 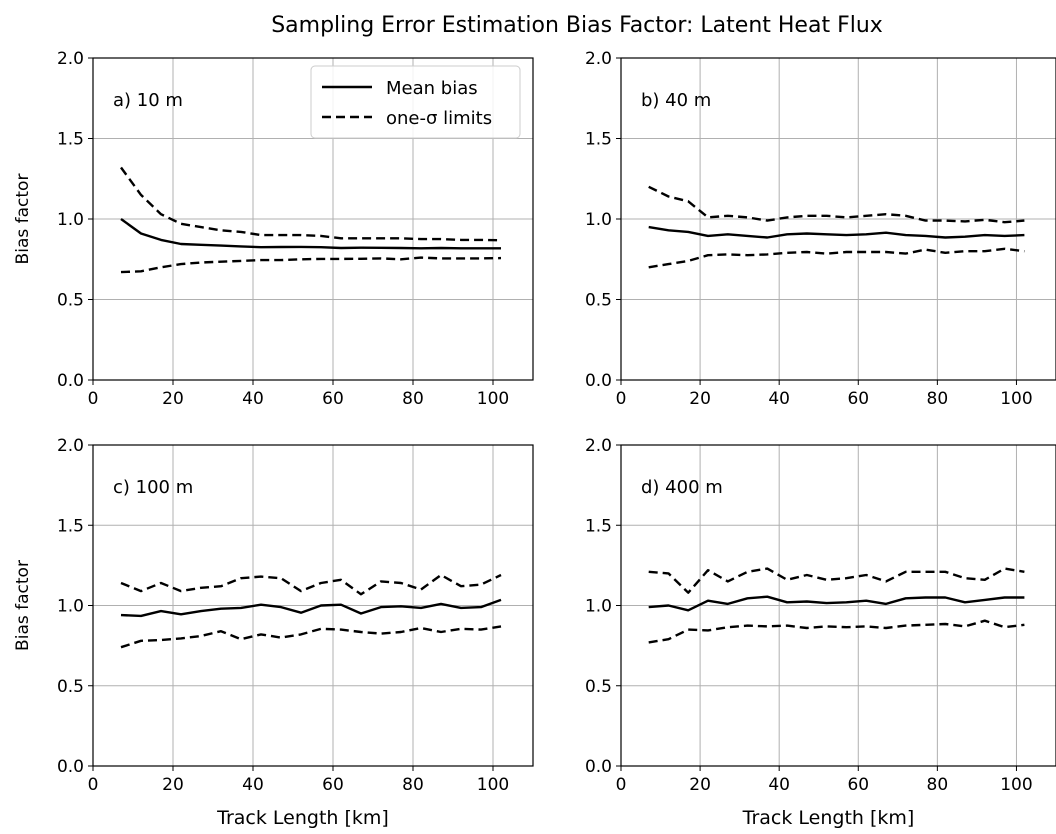 I want to click on legend: Mean bias one-σ limits, so click(x=415, y=102).